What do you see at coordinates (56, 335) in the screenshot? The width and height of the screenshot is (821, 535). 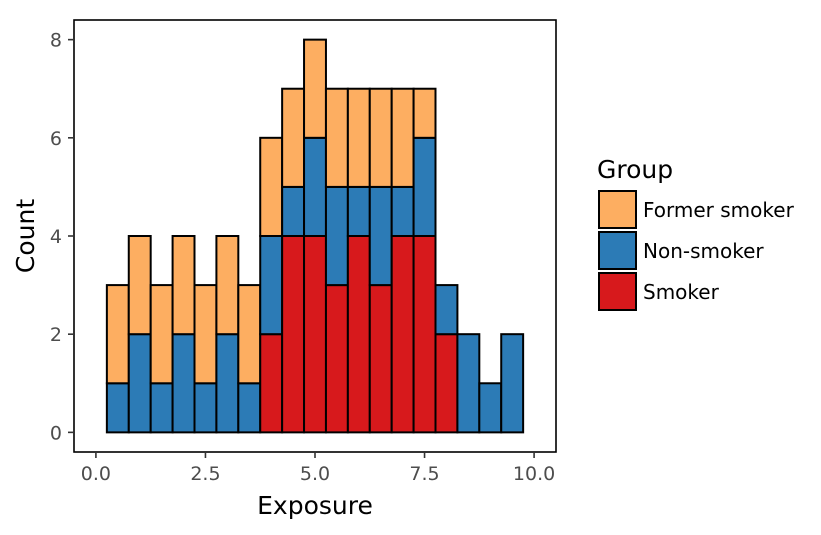 I see `y-tick-label: 2` at bounding box center [56, 335].